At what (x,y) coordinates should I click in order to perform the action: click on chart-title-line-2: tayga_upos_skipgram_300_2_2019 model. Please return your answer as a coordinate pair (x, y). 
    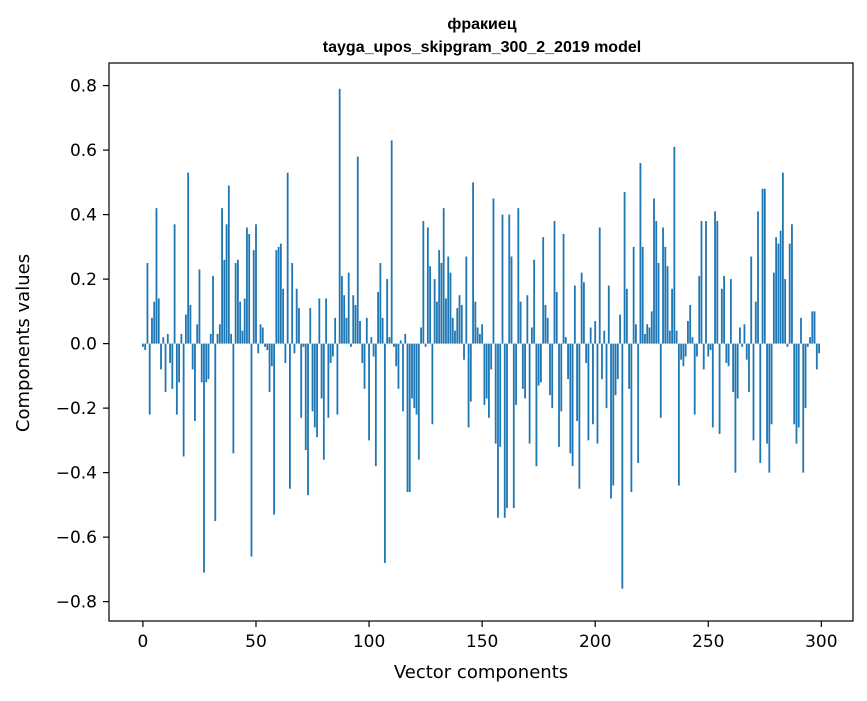
    Looking at the image, I should click on (482, 47).